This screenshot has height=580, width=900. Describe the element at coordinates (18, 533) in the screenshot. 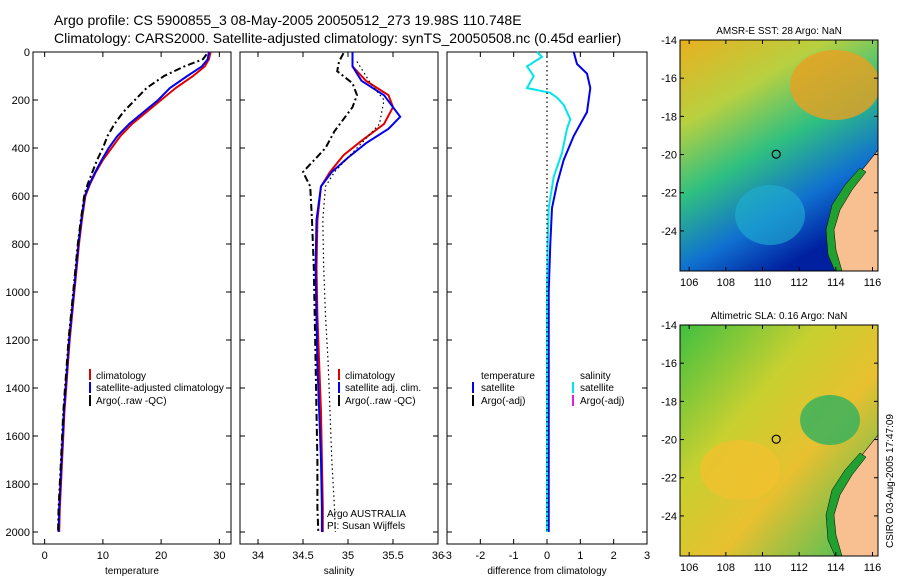

I see `y-tick-label: 2000` at that location.